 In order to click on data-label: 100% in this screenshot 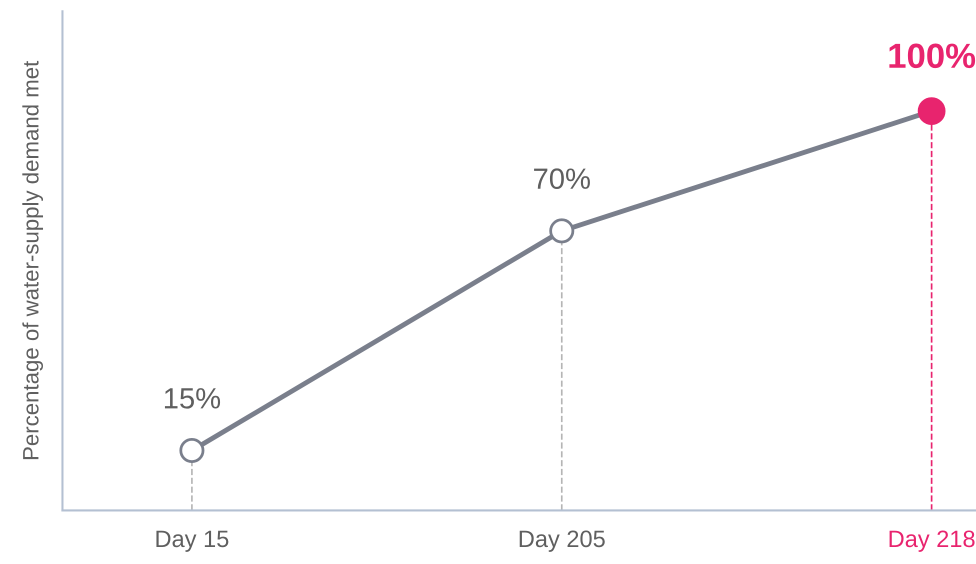, I will do `click(932, 56)`.